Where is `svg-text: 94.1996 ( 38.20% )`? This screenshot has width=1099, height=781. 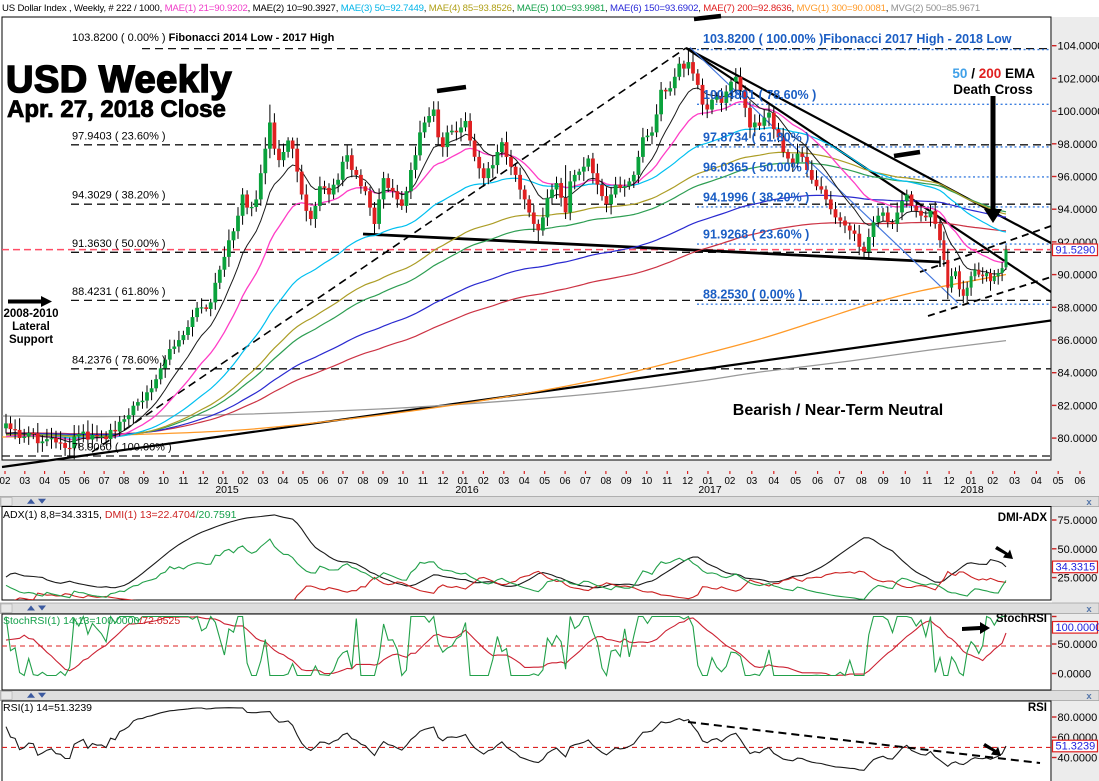
svg-text: 94.1996 ( 38.20% ) is located at coordinates (756, 197).